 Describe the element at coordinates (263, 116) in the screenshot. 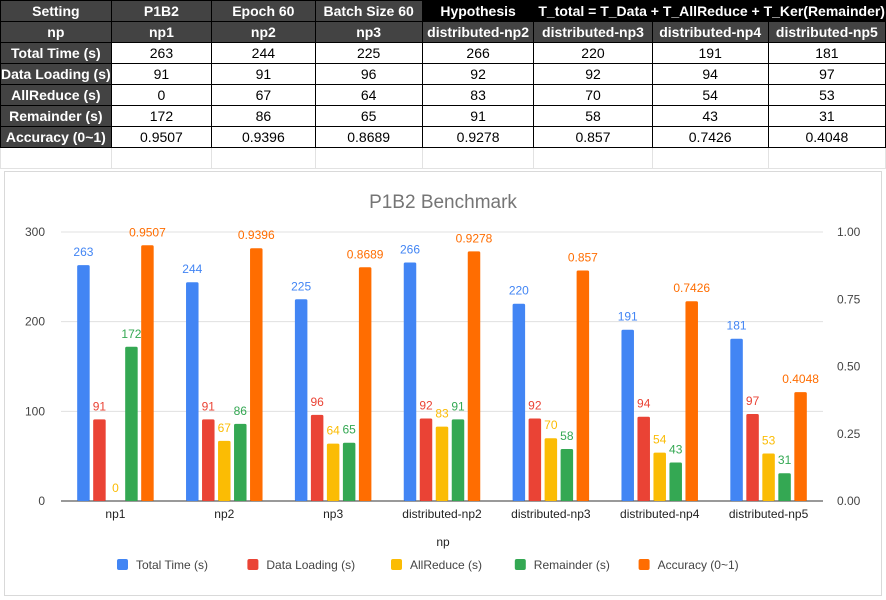

I see `table-cell: 86` at that location.